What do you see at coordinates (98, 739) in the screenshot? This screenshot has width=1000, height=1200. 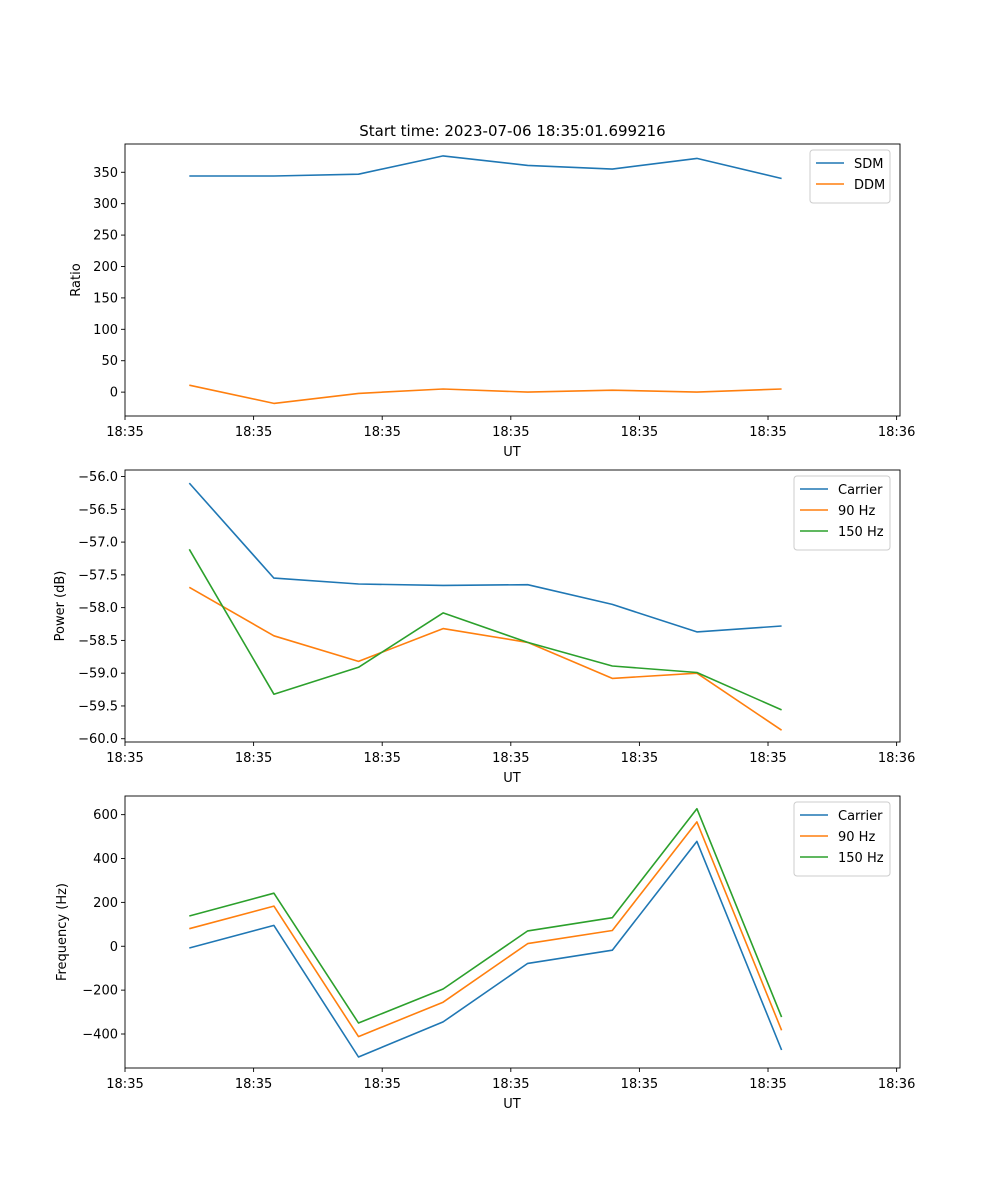 I see `y-tick-label: −60.0` at bounding box center [98, 739].